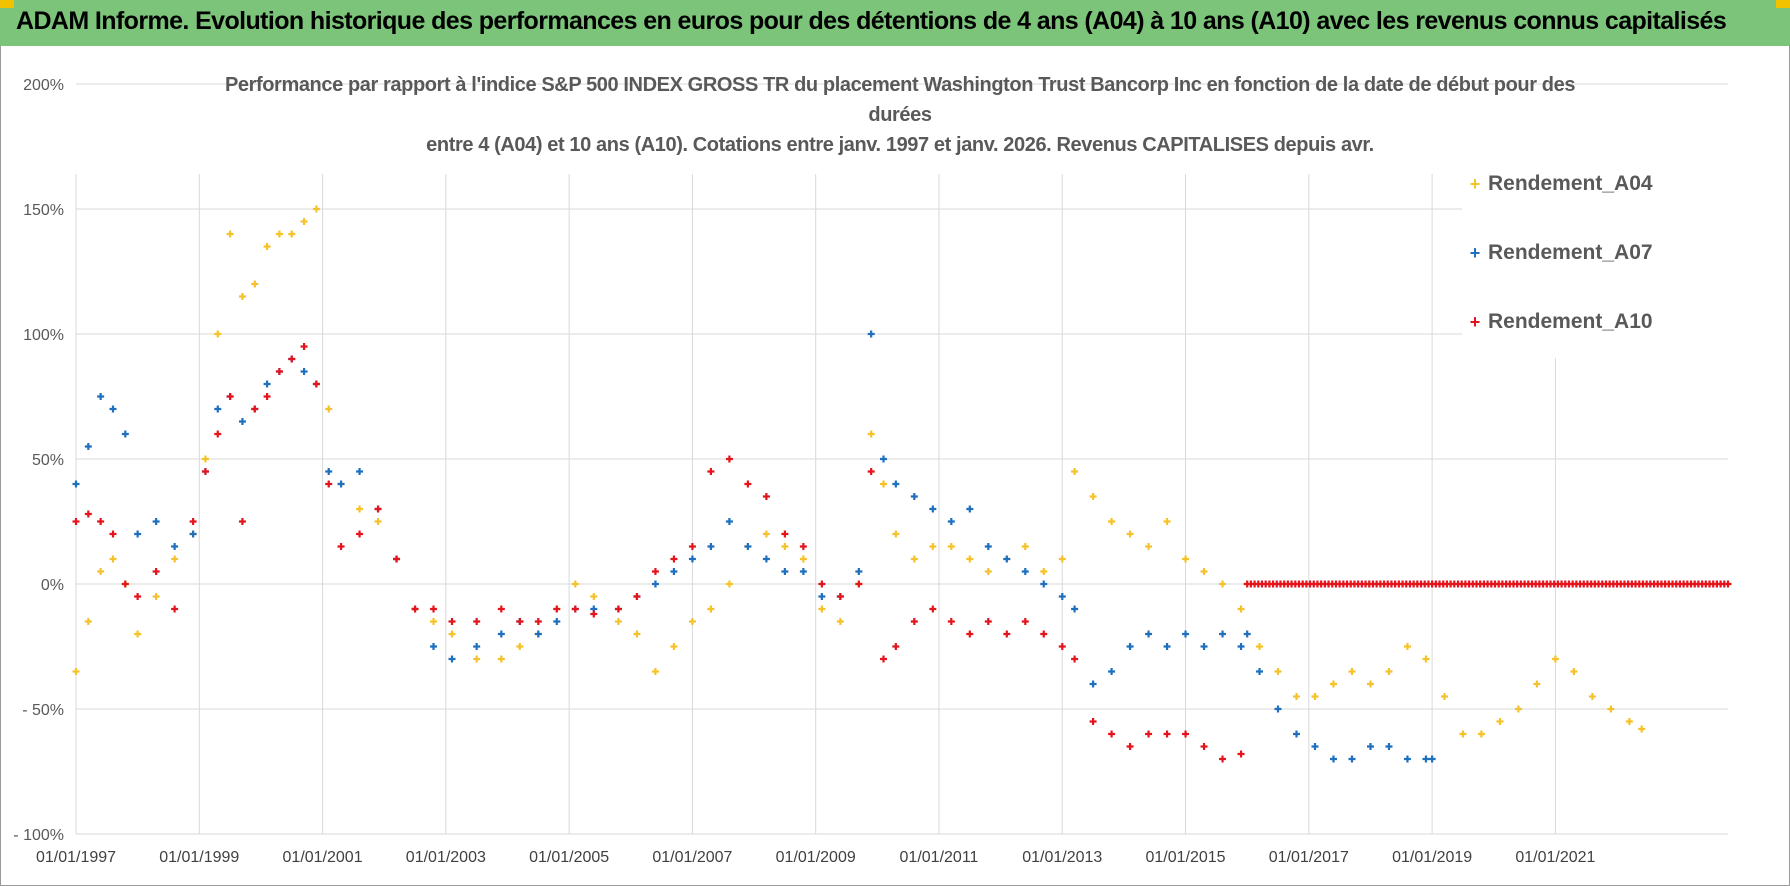  I want to click on legend-label-a04: Rendement_A04, so click(1570, 183).